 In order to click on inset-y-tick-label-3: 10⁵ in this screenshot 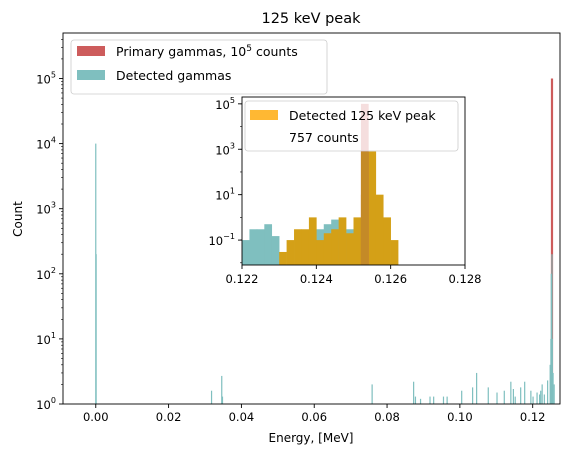, I will do `click(225, 104)`.